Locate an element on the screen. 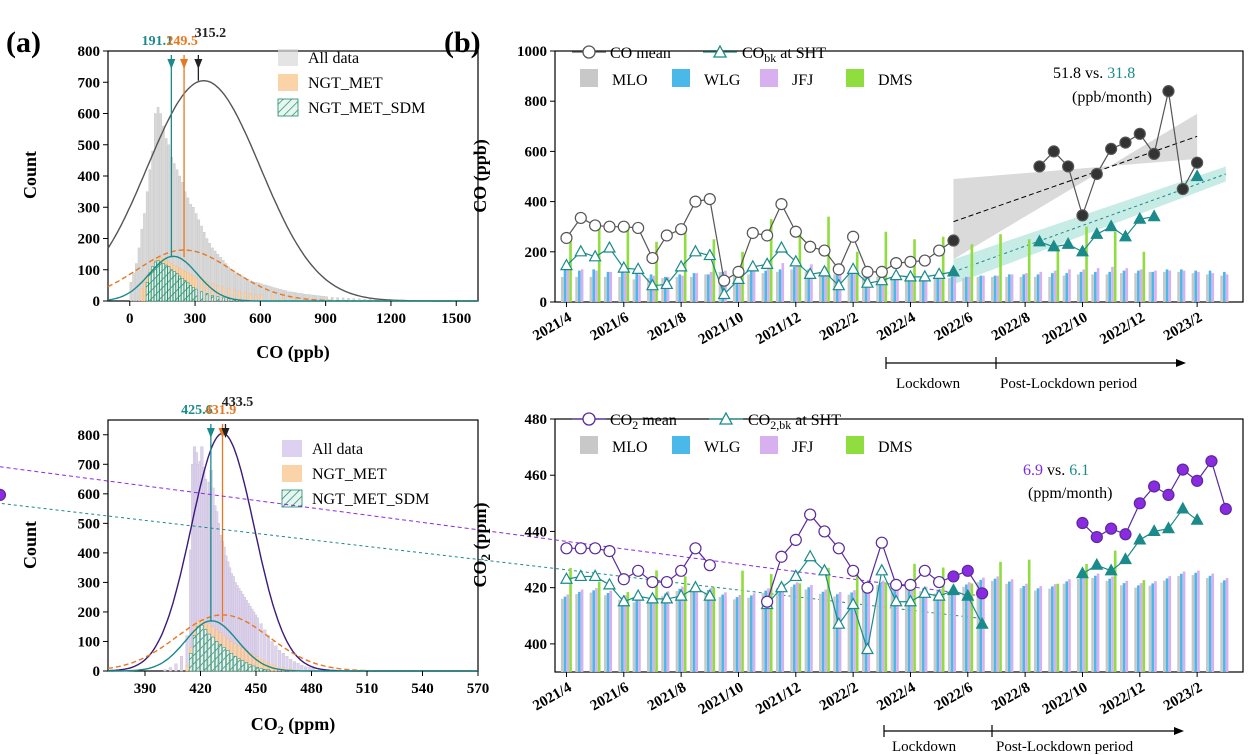 Image resolution: width=1248 pixels, height=755 pixels. trend-annotation-unit: (ppb/month) is located at coordinates (1112, 97).